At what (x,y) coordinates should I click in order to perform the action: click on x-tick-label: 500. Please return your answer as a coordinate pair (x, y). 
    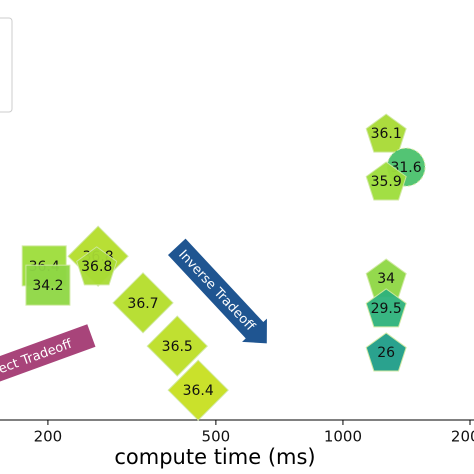
    Looking at the image, I should click on (216, 437).